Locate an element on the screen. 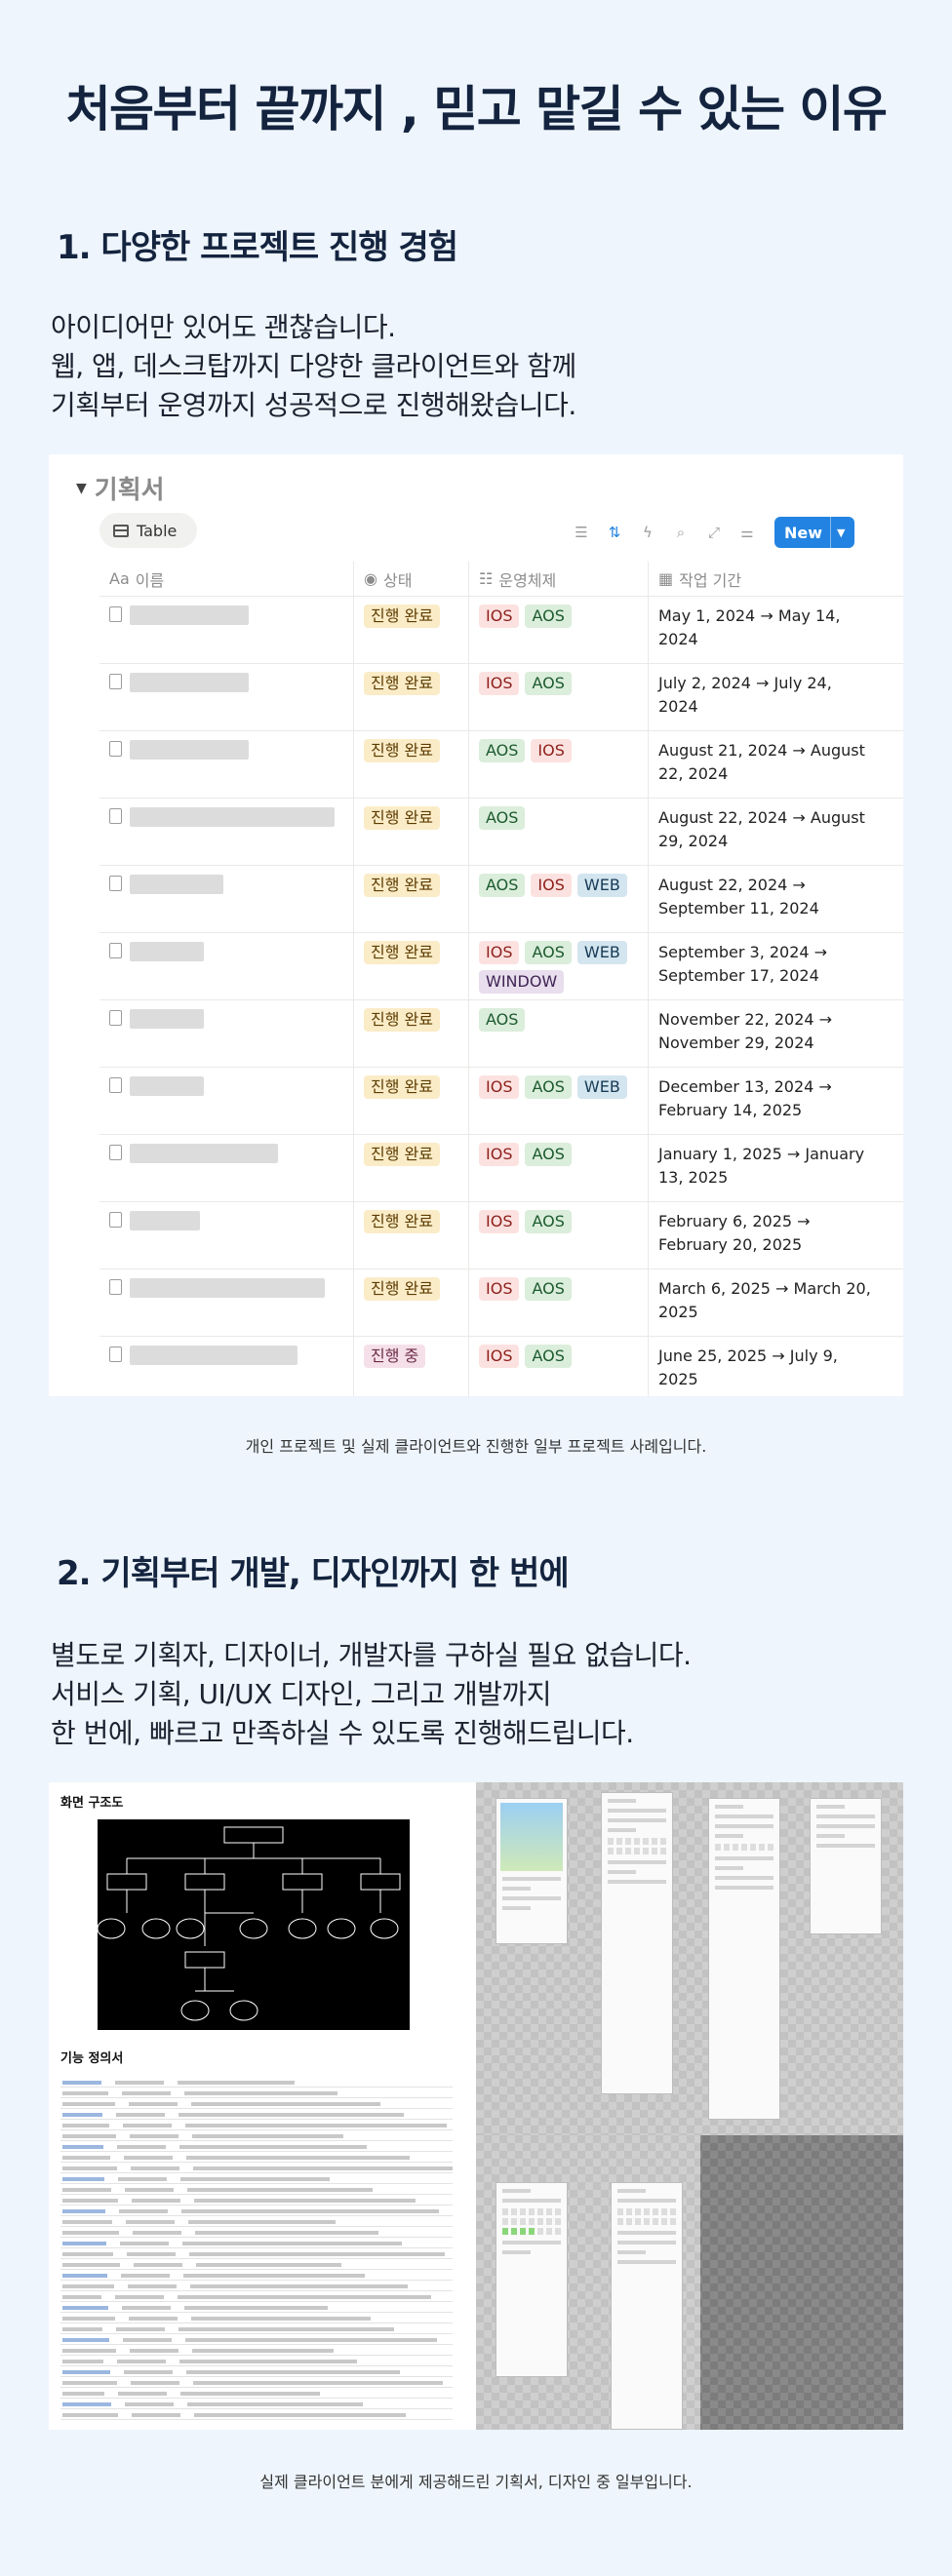 Image resolution: width=952 pixels, height=2576 pixels. mobile-screen-mockup is located at coordinates (532, 1871).